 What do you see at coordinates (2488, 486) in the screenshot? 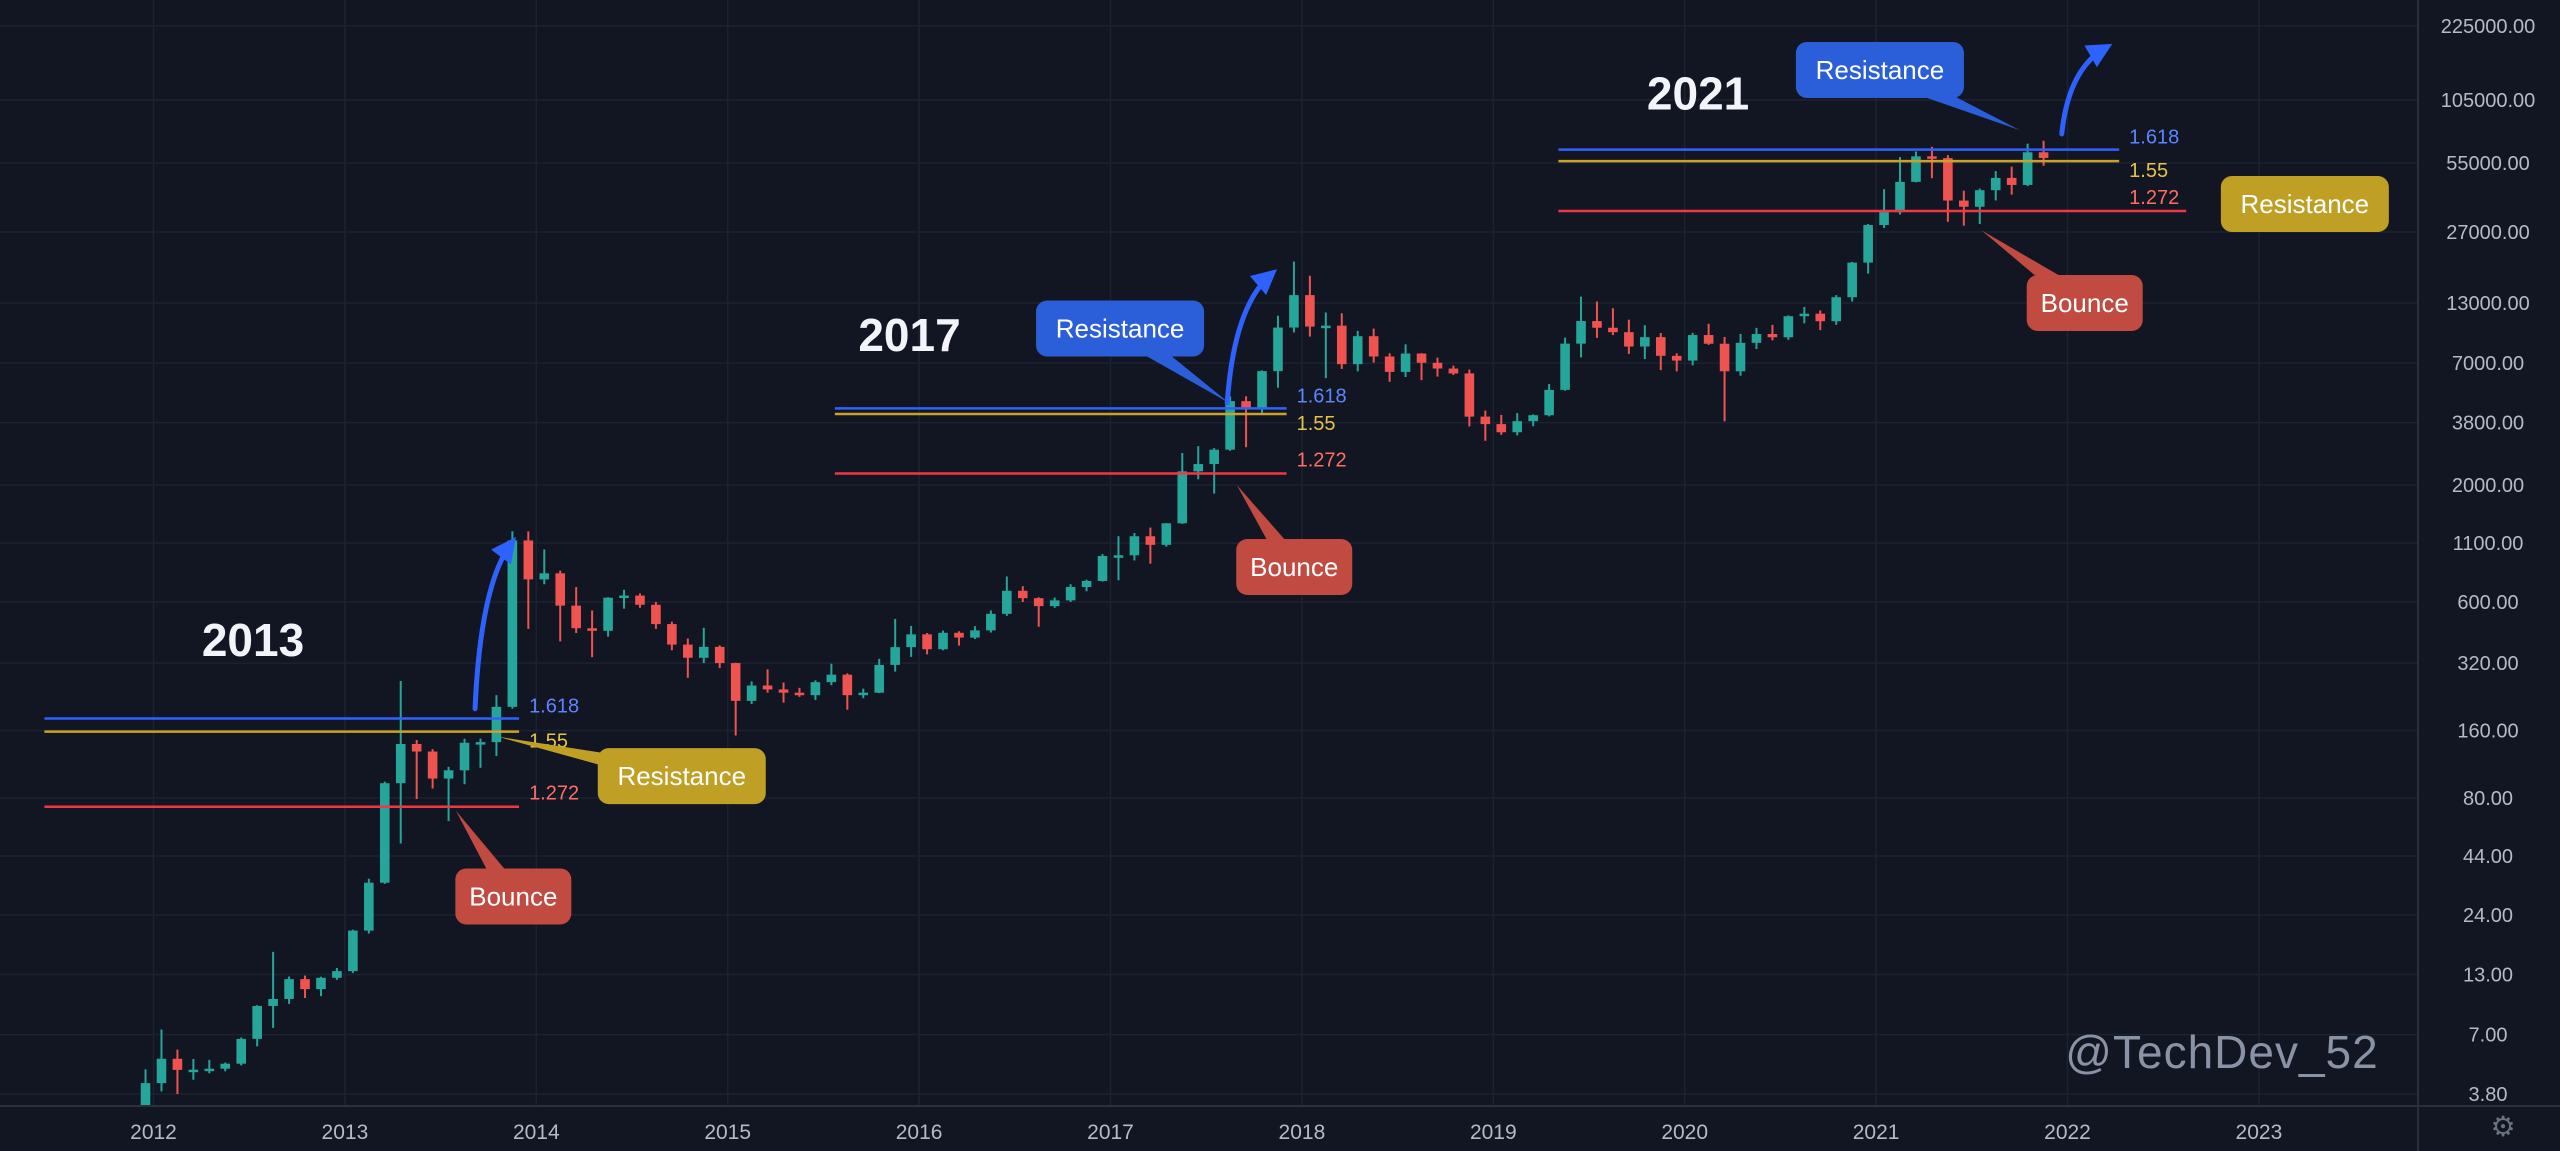
I see `price-axis-label: 2000.00` at bounding box center [2488, 486].